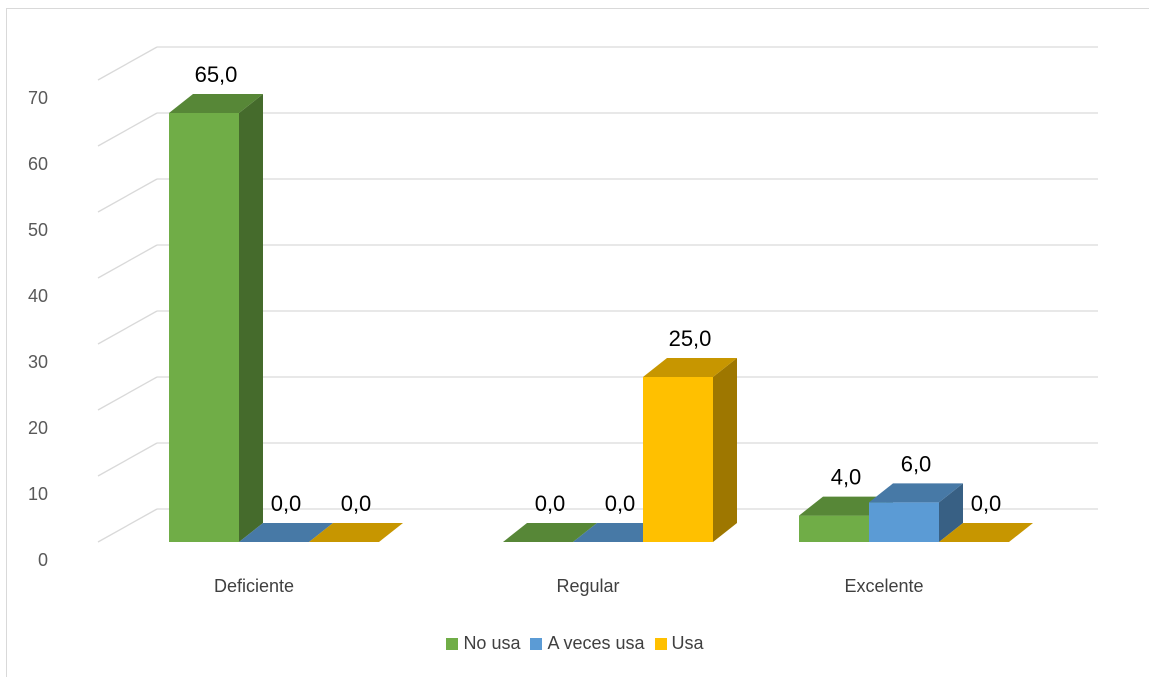 The height and width of the screenshot is (677, 1150). Describe the element at coordinates (38, 98) in the screenshot. I see `y-tick-label-7: 70` at that location.